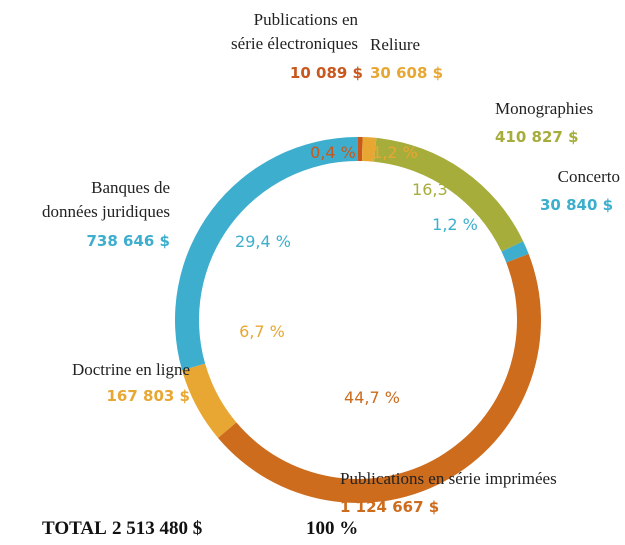  Describe the element at coordinates (294, 31) in the screenshot. I see `category-label: Publications en série électroniques` at that location.